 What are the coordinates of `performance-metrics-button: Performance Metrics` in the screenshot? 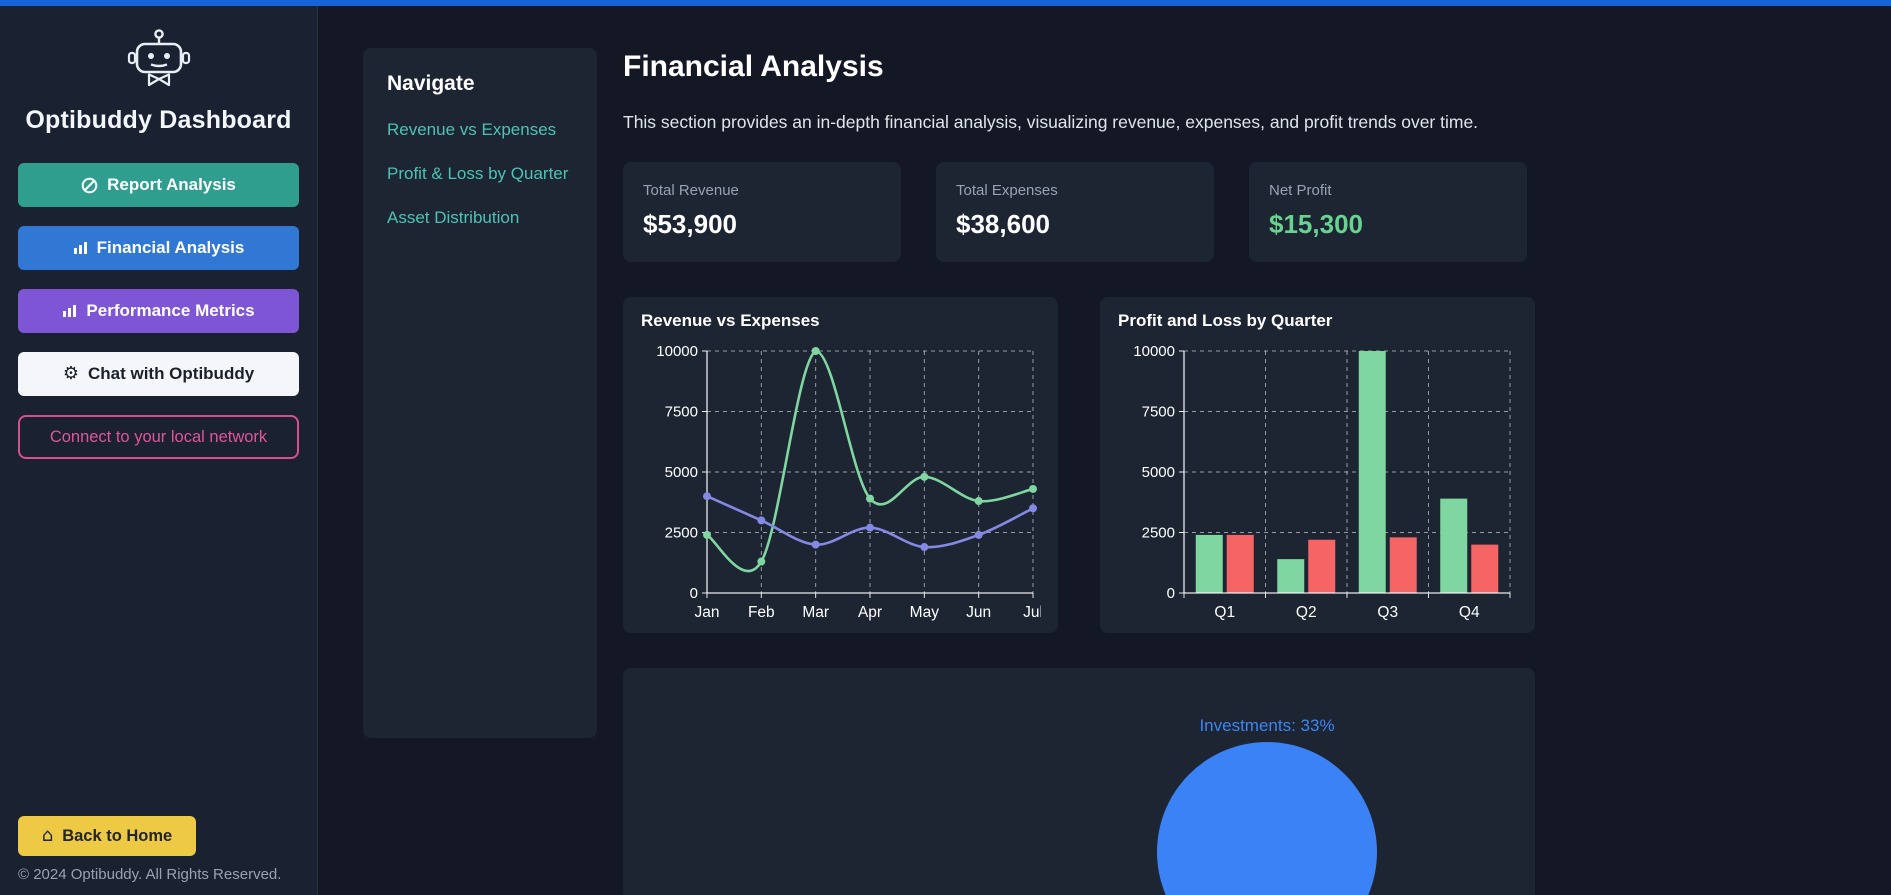 It's located at (158, 311).